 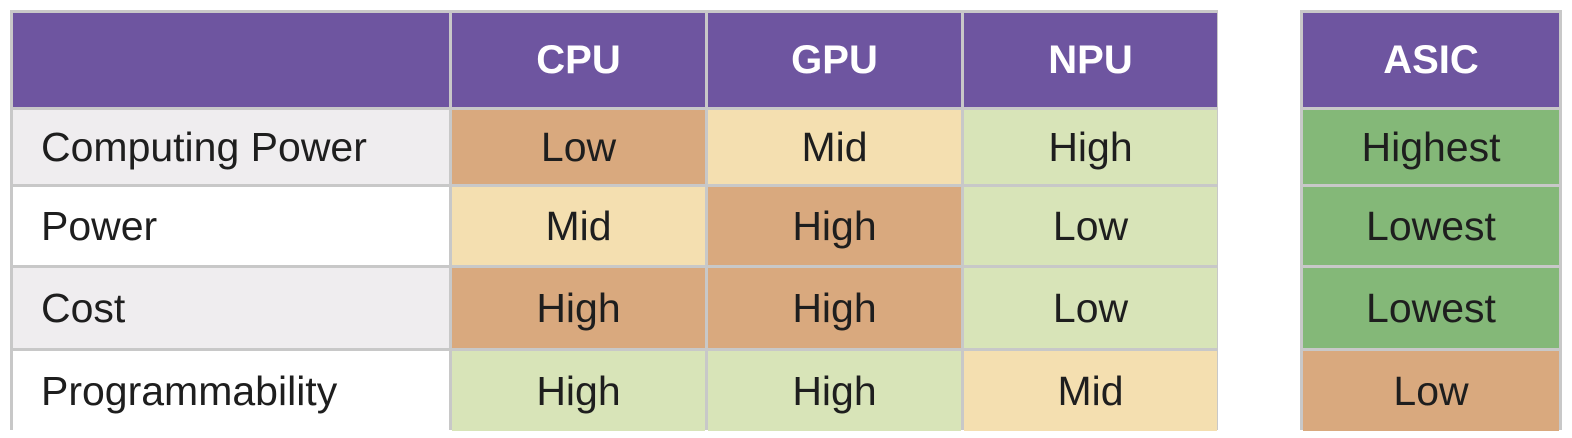 I want to click on cell-cost-gpu: High, so click(x=834, y=308).